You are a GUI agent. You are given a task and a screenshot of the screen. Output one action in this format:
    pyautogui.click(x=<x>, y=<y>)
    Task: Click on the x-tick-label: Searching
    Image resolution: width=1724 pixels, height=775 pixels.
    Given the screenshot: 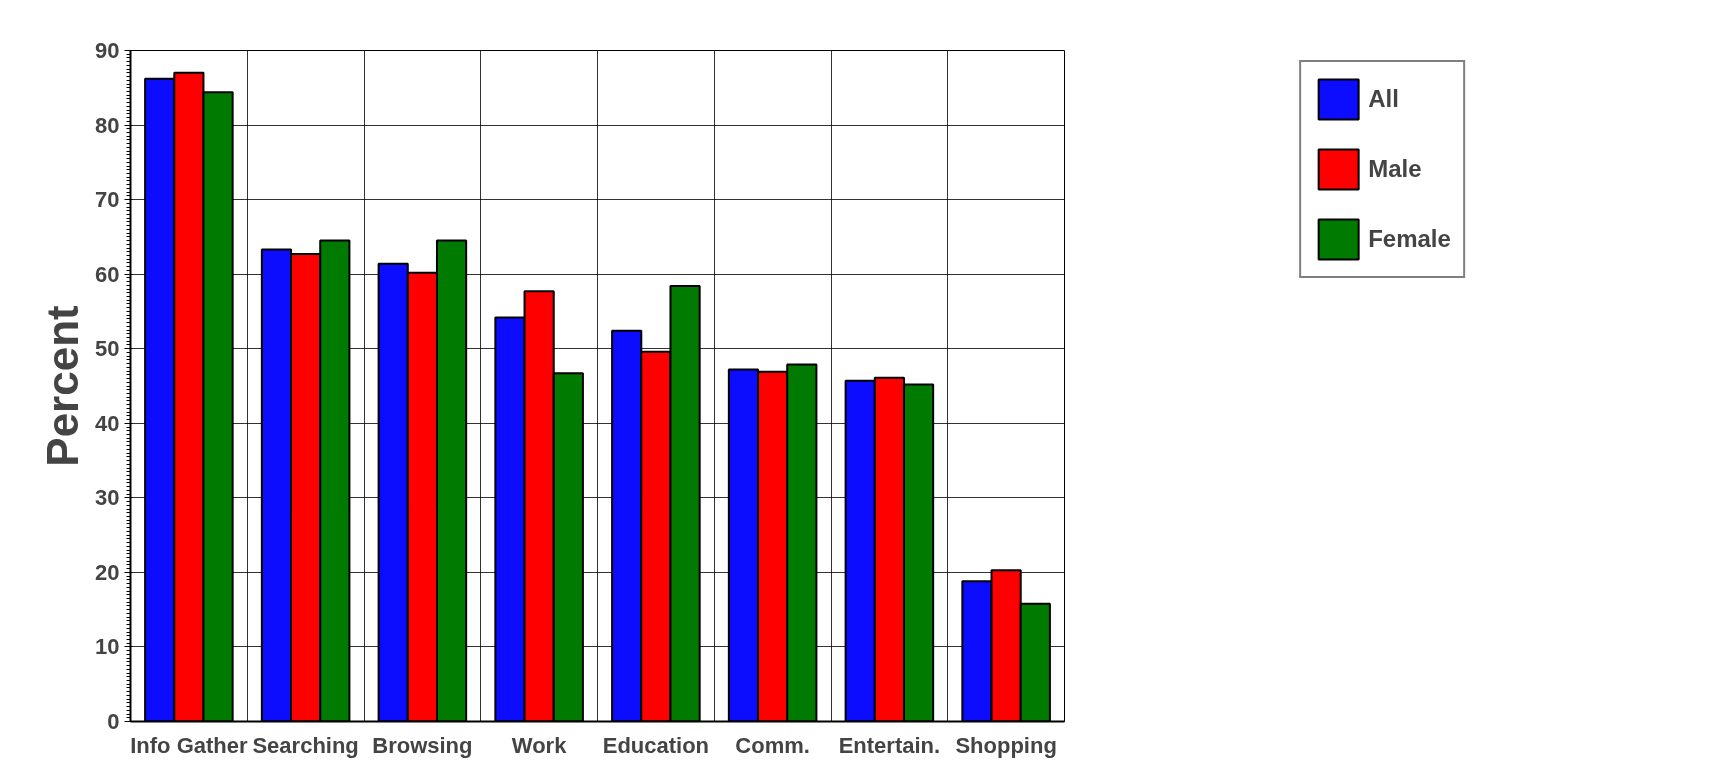 What is the action you would take?
    pyautogui.click(x=305, y=745)
    